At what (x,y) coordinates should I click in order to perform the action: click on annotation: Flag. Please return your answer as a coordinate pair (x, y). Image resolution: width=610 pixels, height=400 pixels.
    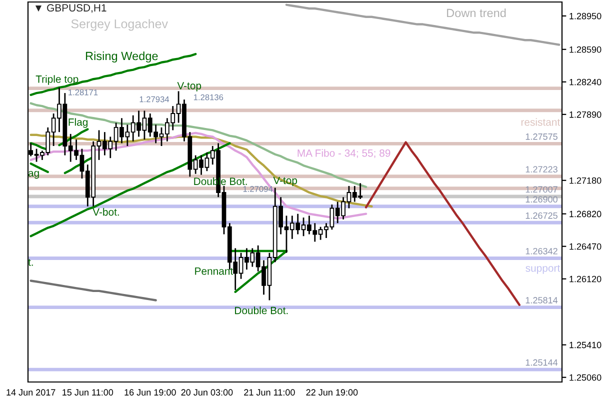
    Looking at the image, I should click on (78, 123).